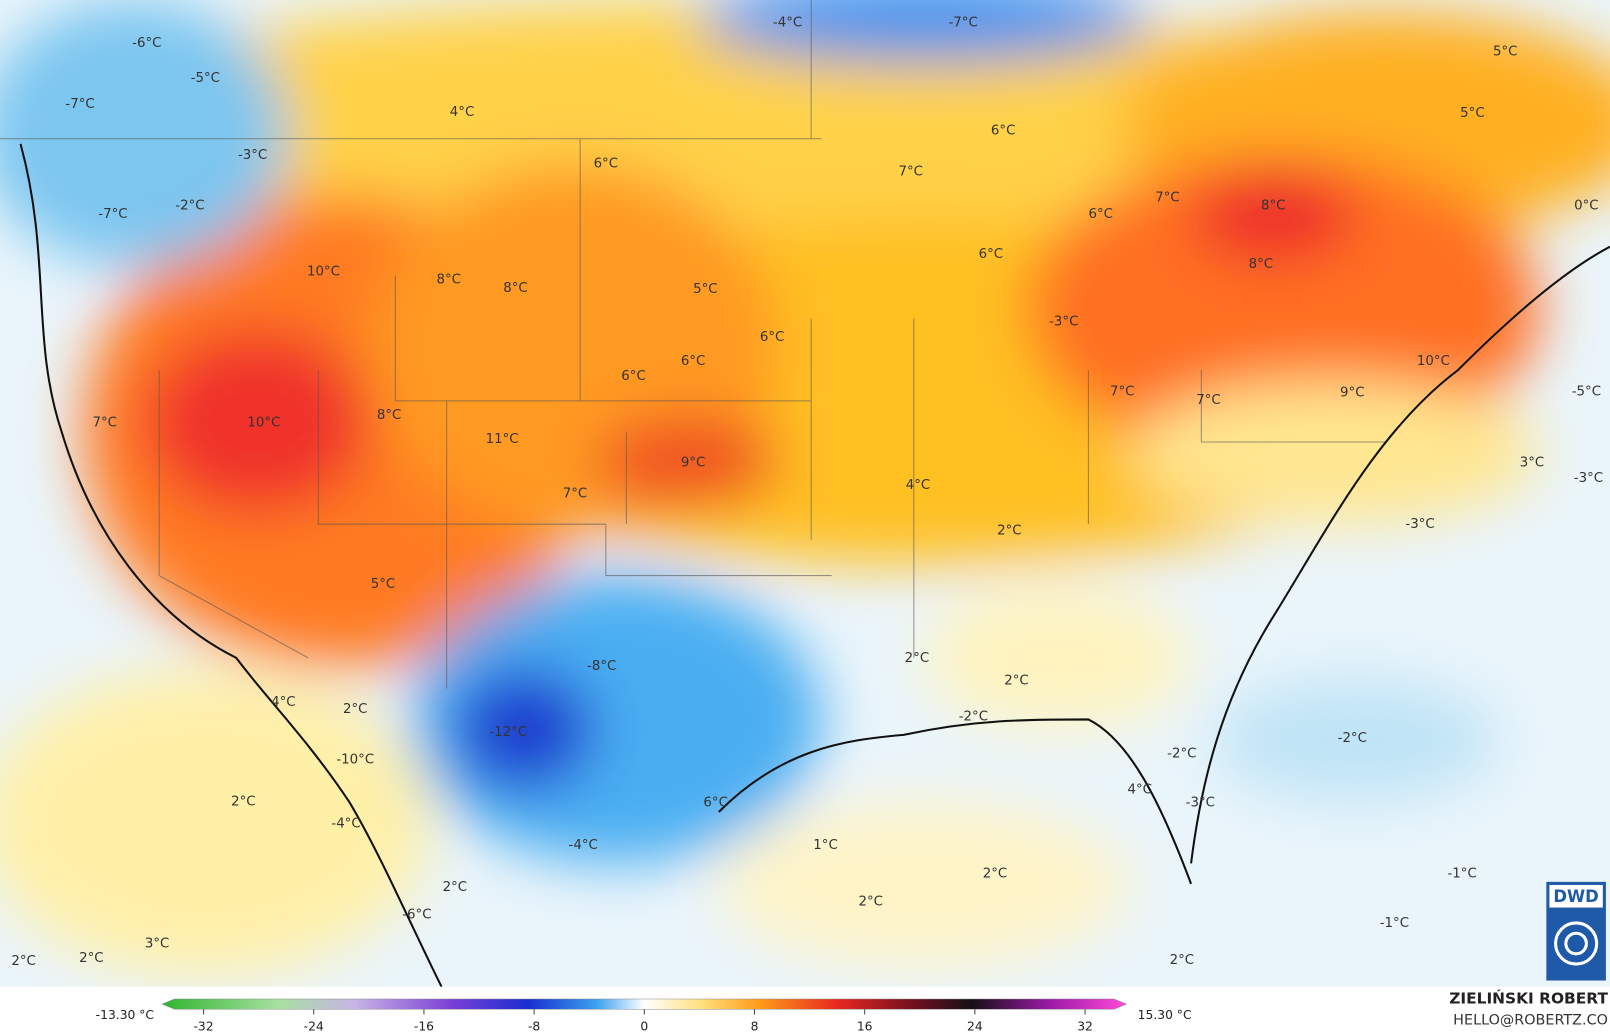  I want to click on temp-label: -8°C, so click(601, 666).